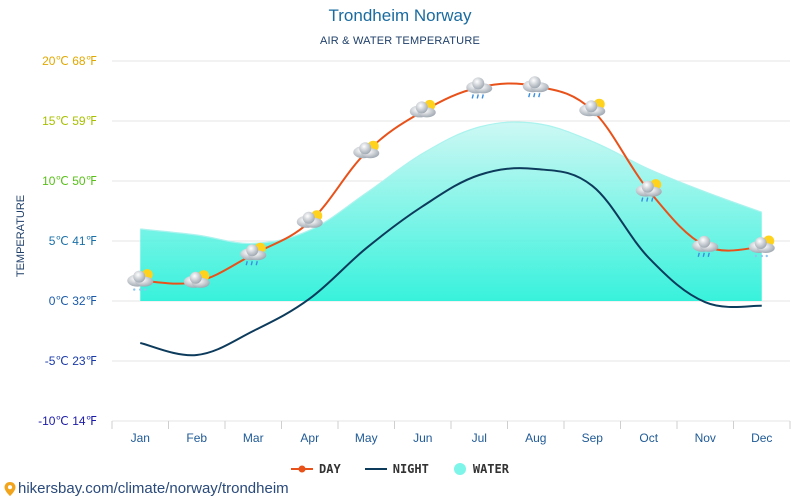 This screenshot has width=800, height=500. Describe the element at coordinates (400, 15) in the screenshot. I see `chart-title: Trondheim Norway` at that location.